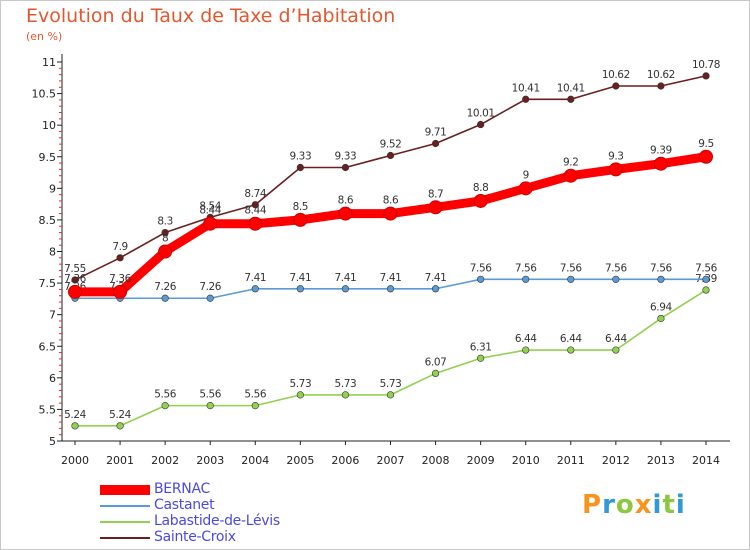 This screenshot has width=750, height=550. I want to click on legend-label: BERNAC, so click(182, 489).